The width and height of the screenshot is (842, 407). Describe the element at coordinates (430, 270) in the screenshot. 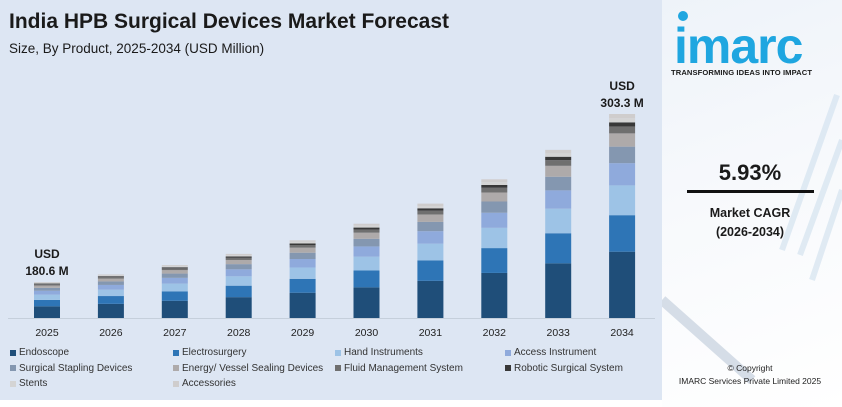

I see `bar-segment-electrosurgery-2031` at that location.